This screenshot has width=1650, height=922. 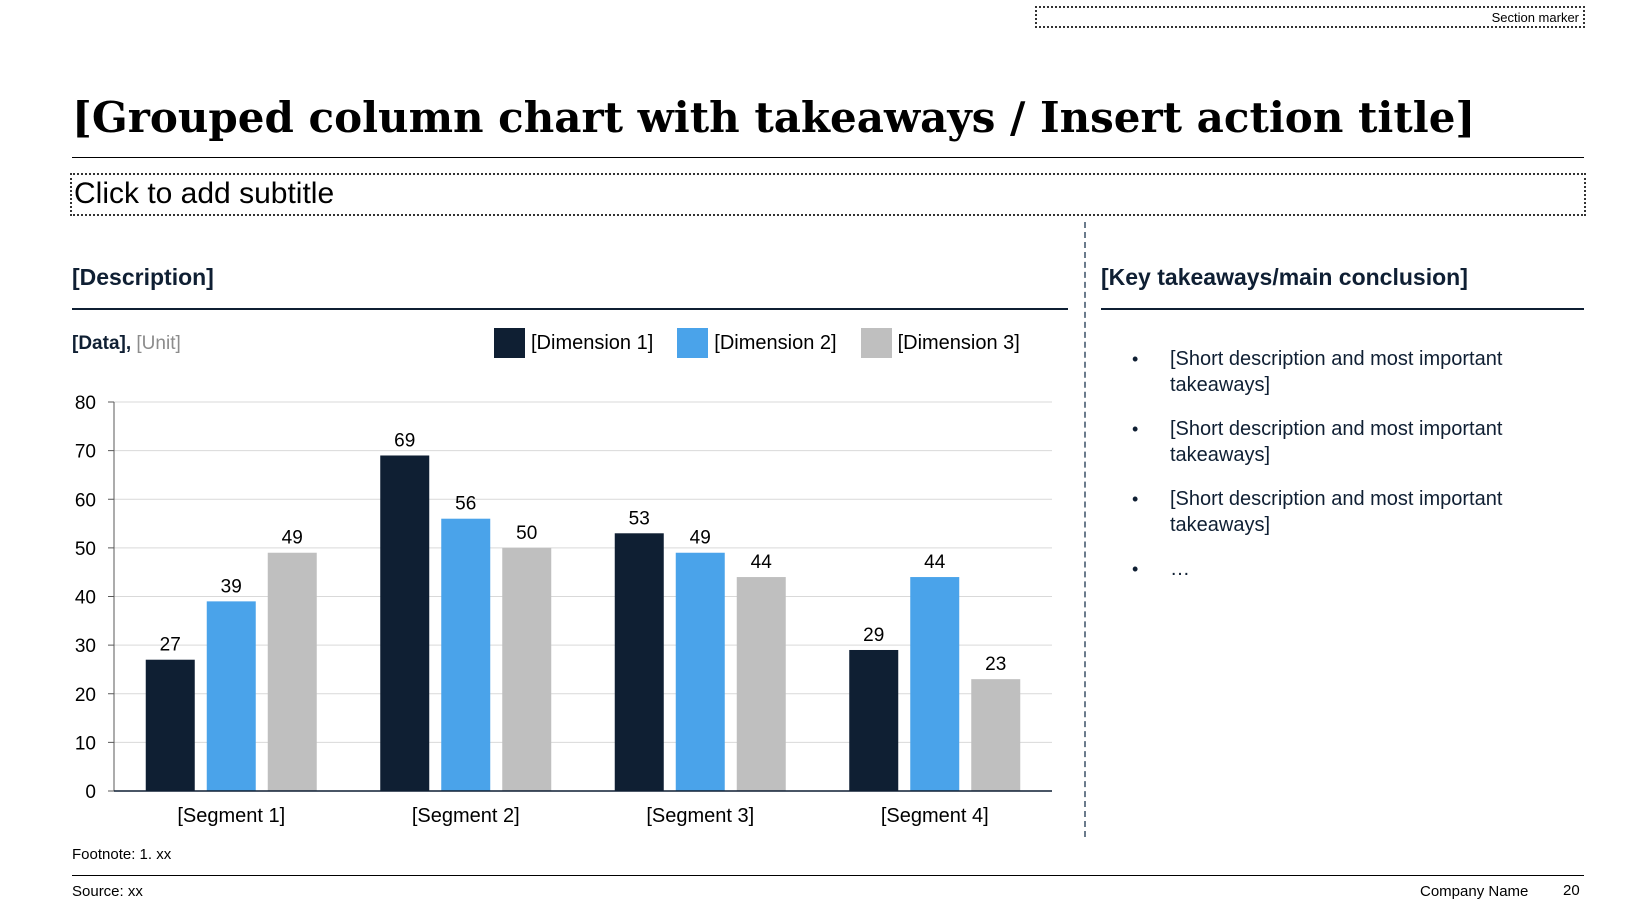 What do you see at coordinates (85, 452) in the screenshot?
I see `y-tick-label: 70` at bounding box center [85, 452].